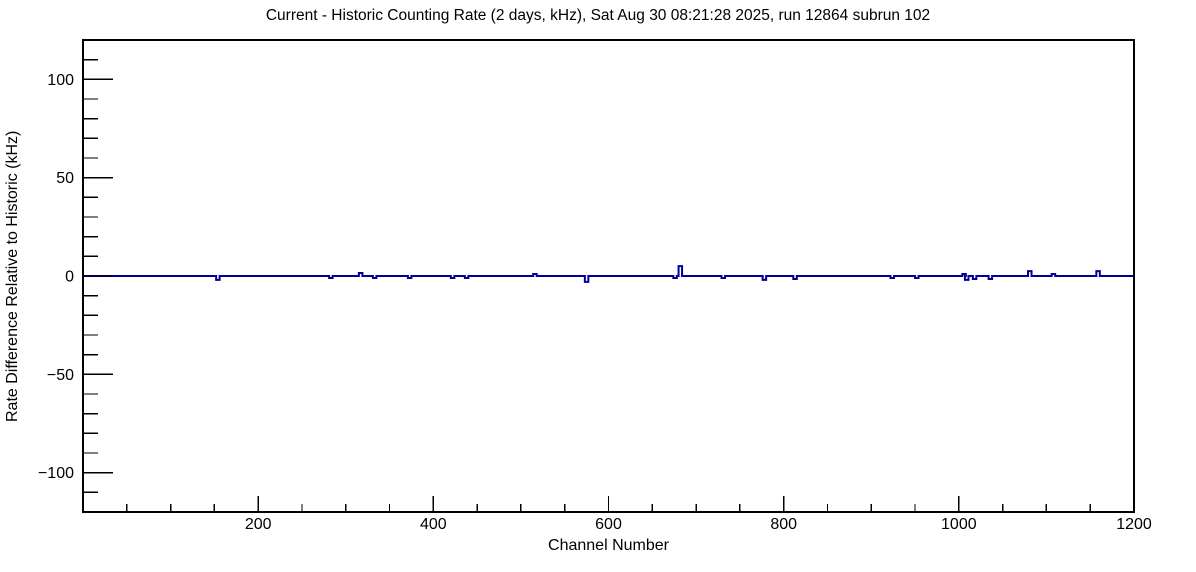 This screenshot has width=1196, height=572. I want to click on x-tick-label: 1000, so click(959, 524).